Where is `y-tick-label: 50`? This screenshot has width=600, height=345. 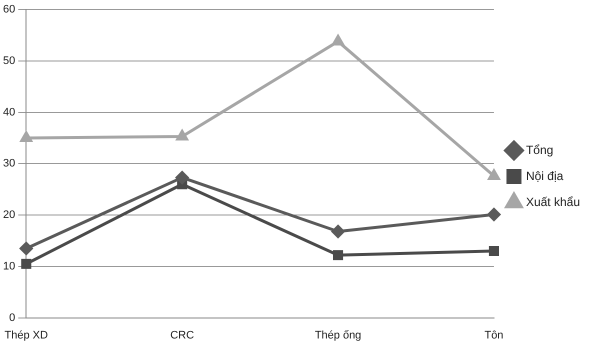 y-tick-label: 50 is located at coordinates (9, 61).